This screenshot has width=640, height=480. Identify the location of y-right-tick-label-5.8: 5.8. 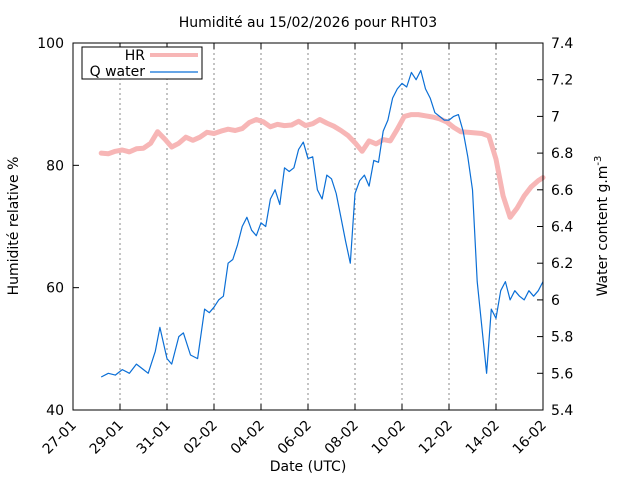
(562, 338).